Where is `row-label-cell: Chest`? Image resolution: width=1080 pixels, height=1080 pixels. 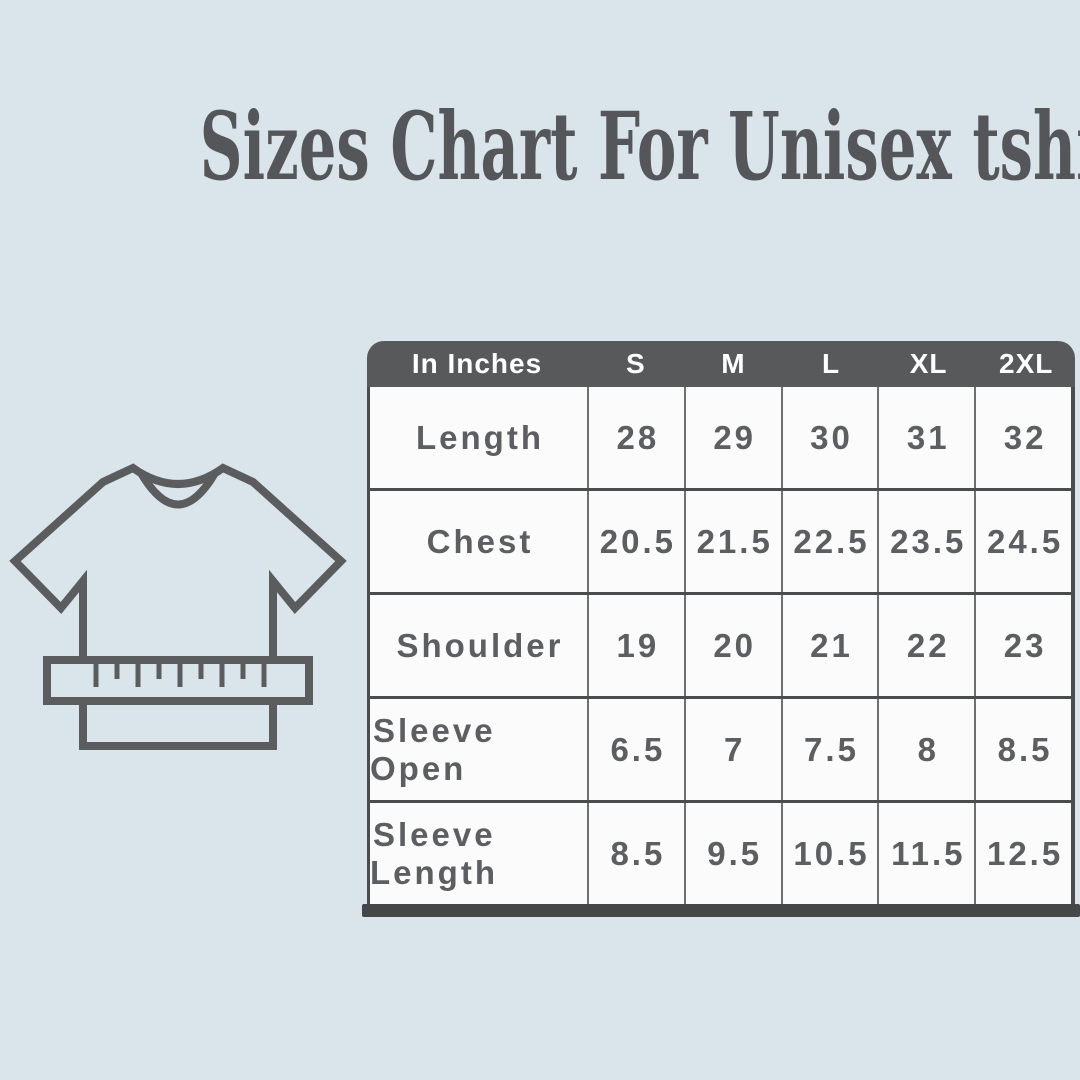
row-label-cell: Chest is located at coordinates (480, 541).